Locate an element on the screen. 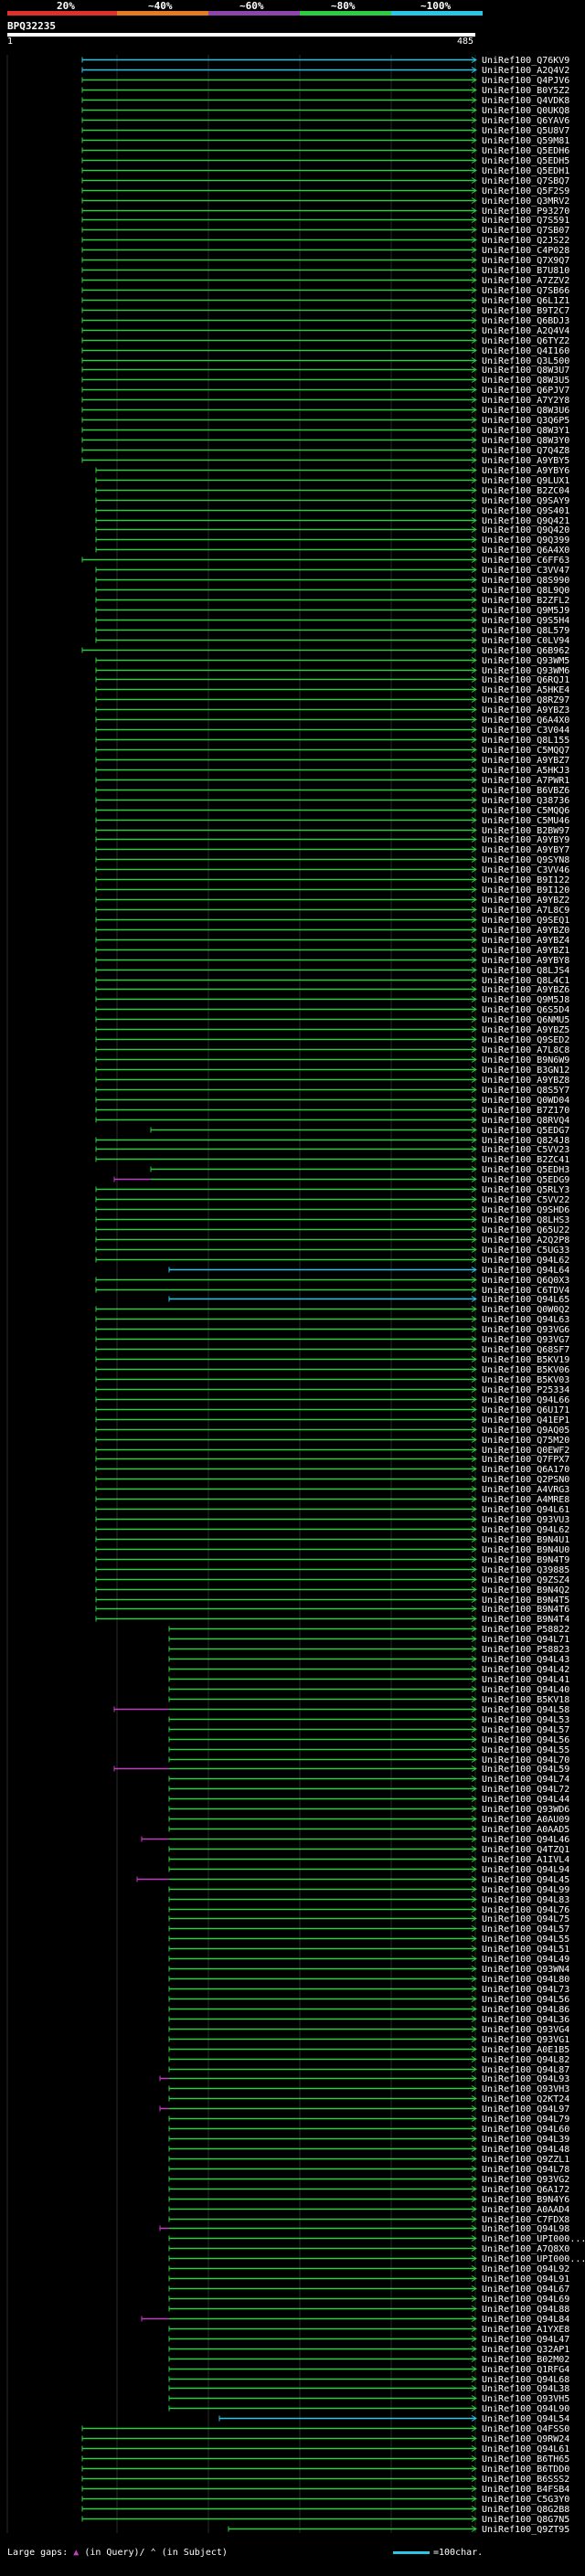 This screenshot has width=585, height=2576. hit-label: UniRef100_Q94L61 is located at coordinates (525, 1510).